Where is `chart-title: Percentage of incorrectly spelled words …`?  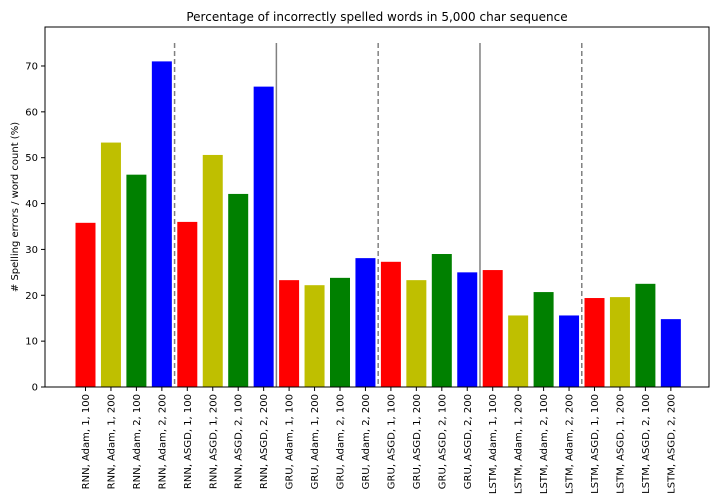 chart-title: Percentage of incorrectly spelled words … is located at coordinates (376, 17).